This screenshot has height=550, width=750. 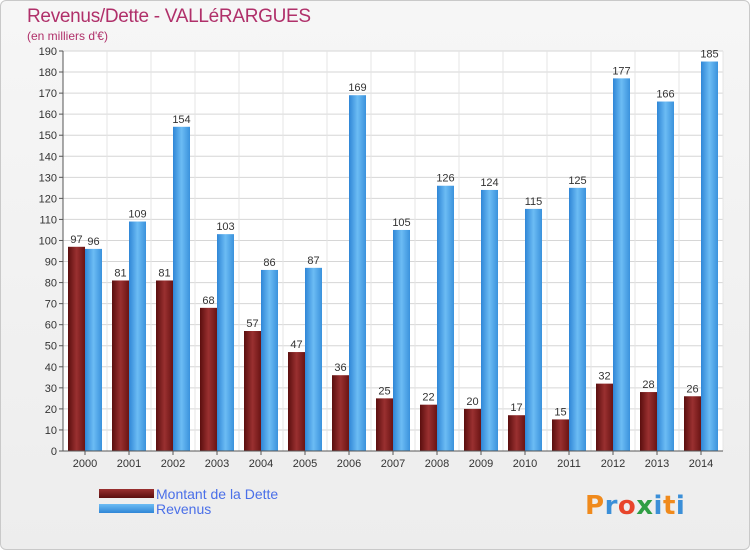 What do you see at coordinates (349, 464) in the screenshot?
I see `x-tick-label: 2006` at bounding box center [349, 464].